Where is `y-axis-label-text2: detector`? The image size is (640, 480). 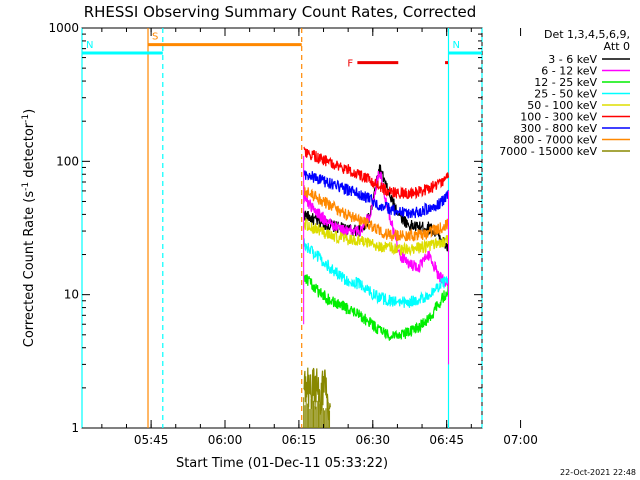
y-axis-label-text2: detector is located at coordinates (29, 152).